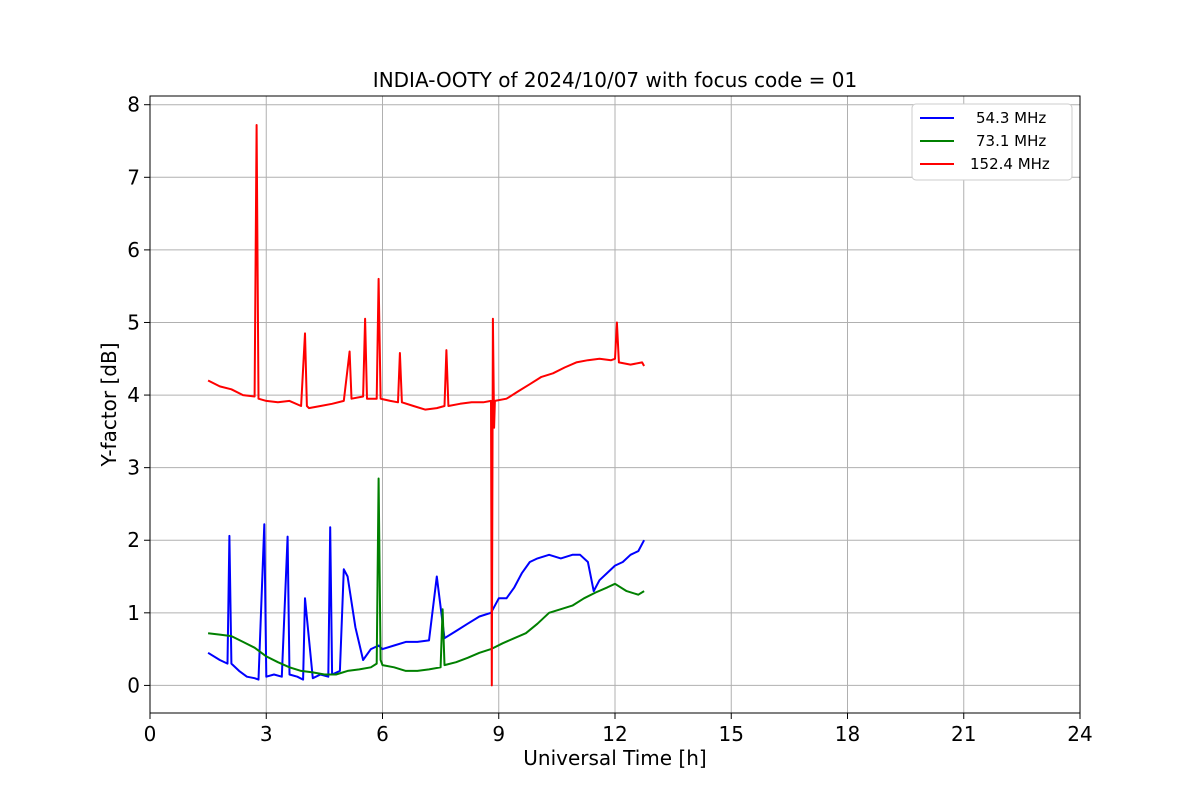 This screenshot has height=804, width=1200. I want to click on x-tick-label: 21, so click(963, 734).